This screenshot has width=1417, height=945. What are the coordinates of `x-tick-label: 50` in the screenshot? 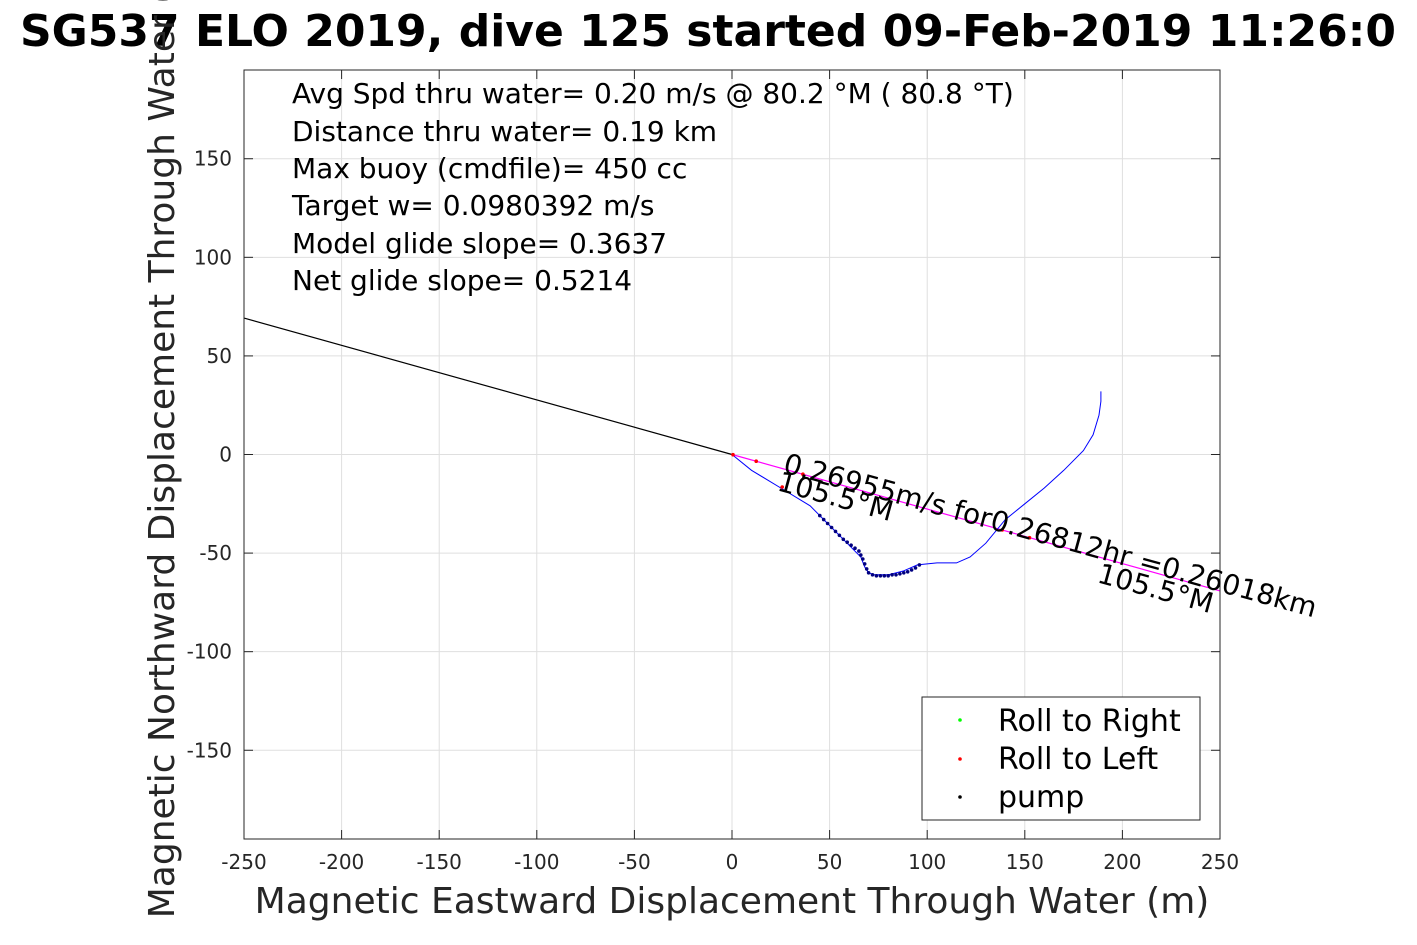 It's located at (829, 862).